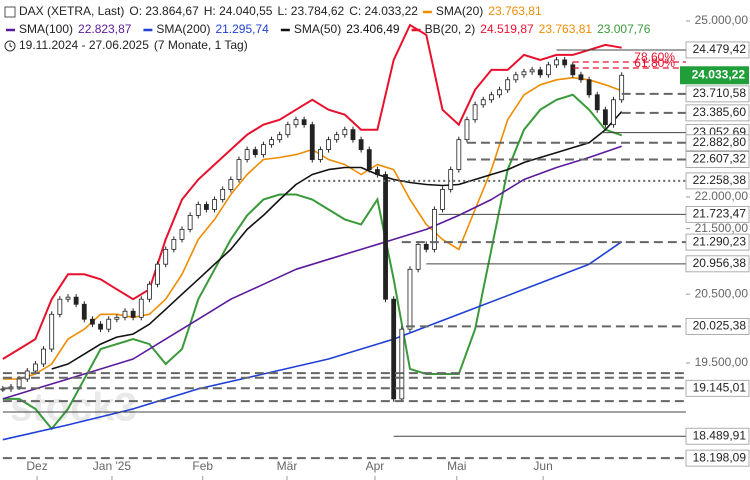  What do you see at coordinates (46, 29) in the screenshot?
I see `legend-name: SMA(100)` at bounding box center [46, 29].